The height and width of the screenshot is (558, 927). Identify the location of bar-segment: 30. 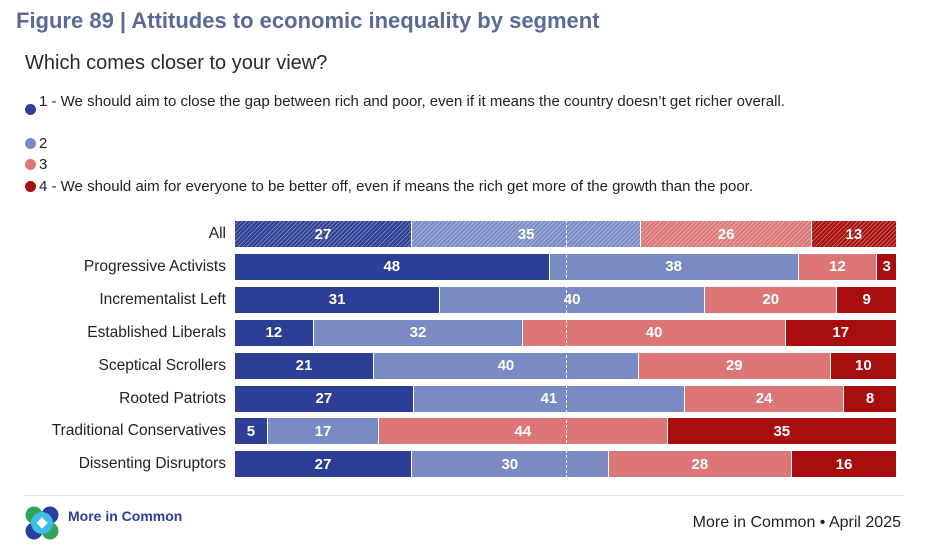
(510, 464).